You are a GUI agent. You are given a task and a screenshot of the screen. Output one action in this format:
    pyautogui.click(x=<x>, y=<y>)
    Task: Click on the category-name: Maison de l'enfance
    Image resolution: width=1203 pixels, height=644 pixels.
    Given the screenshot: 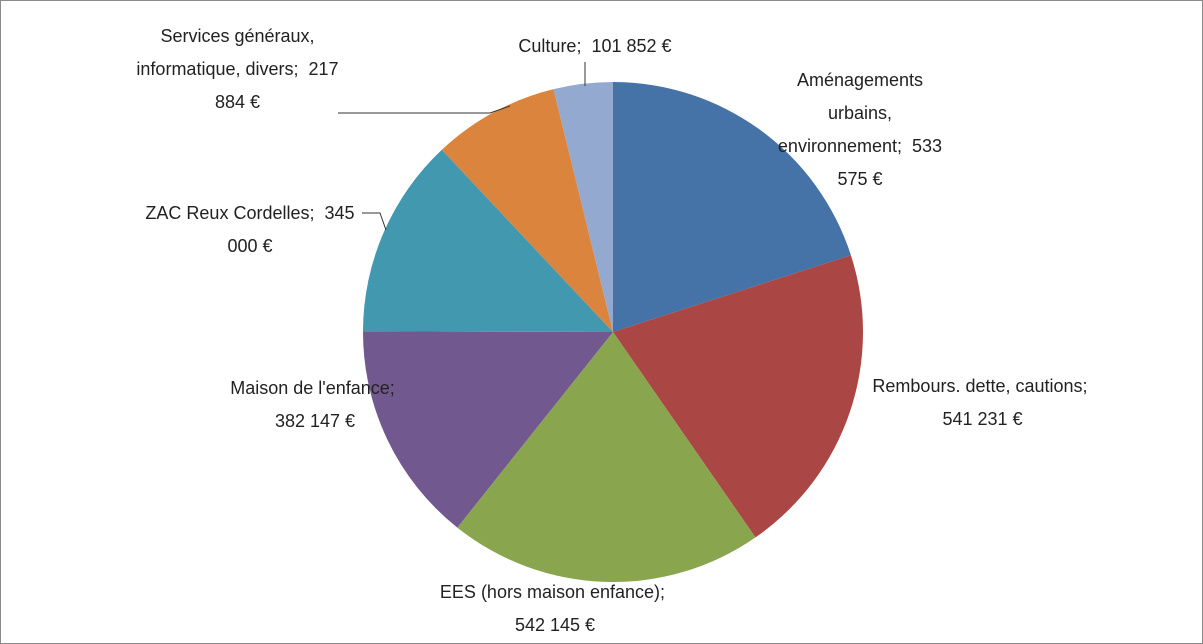 What is the action you would take?
    pyautogui.click(x=310, y=388)
    